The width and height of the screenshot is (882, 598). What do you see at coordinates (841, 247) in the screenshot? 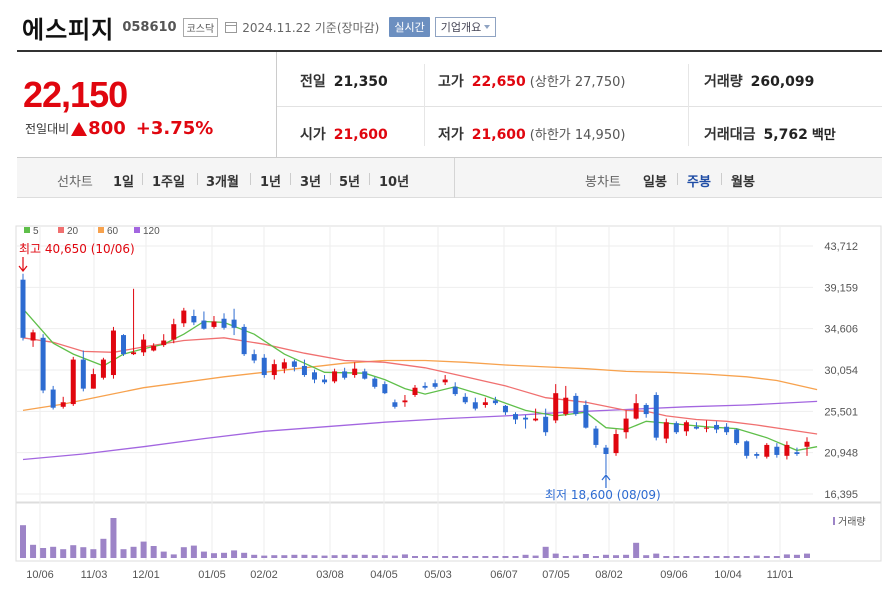
I see `y-tick-label: 43,712` at bounding box center [841, 247].